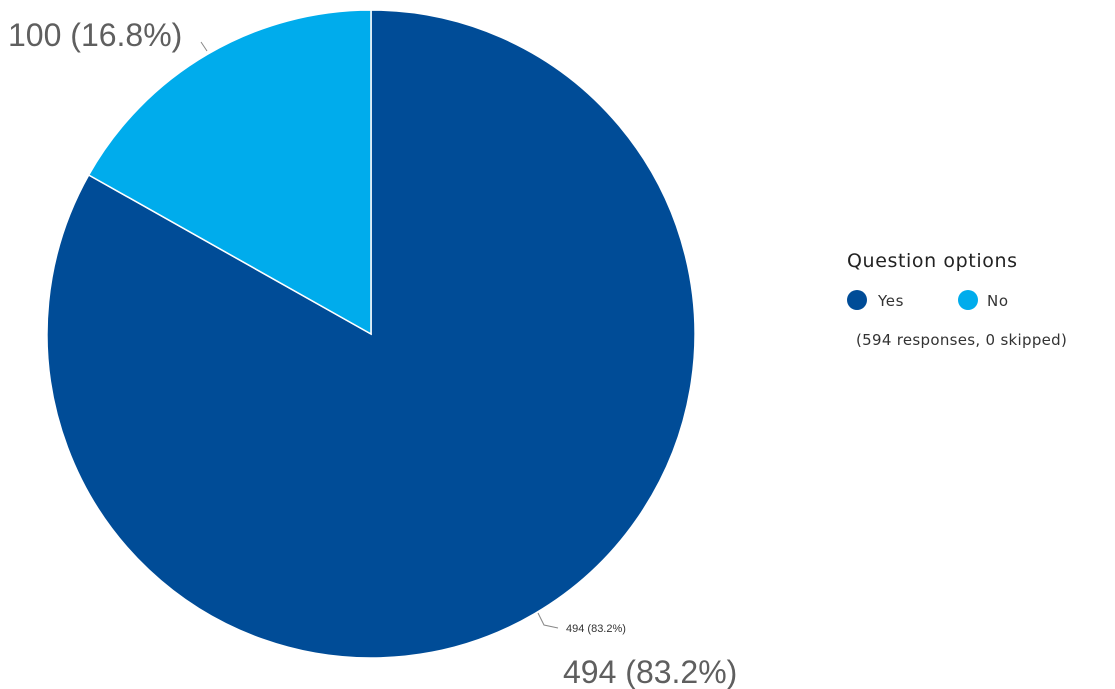  Describe the element at coordinates (875, 300) in the screenshot. I see `legend-item-yes: Yes` at that location.